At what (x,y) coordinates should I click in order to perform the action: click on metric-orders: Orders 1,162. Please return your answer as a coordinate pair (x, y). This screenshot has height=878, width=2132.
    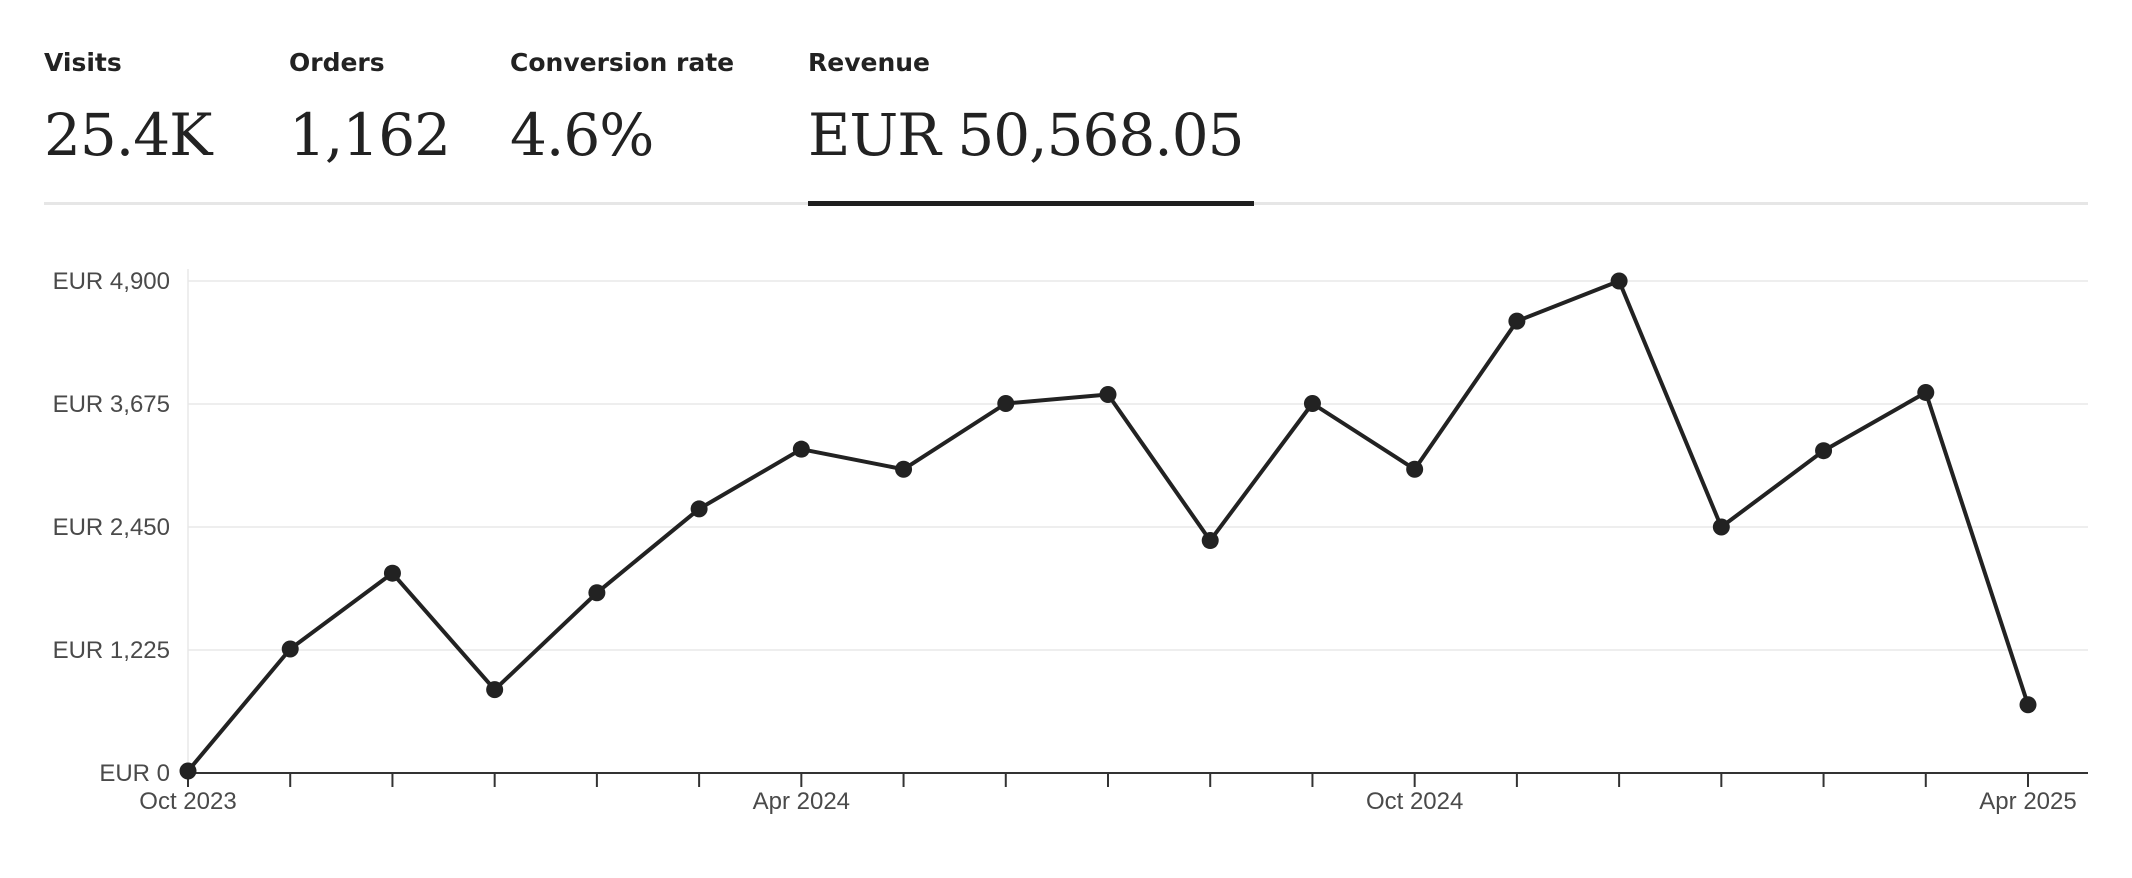
    Looking at the image, I should click on (370, 108).